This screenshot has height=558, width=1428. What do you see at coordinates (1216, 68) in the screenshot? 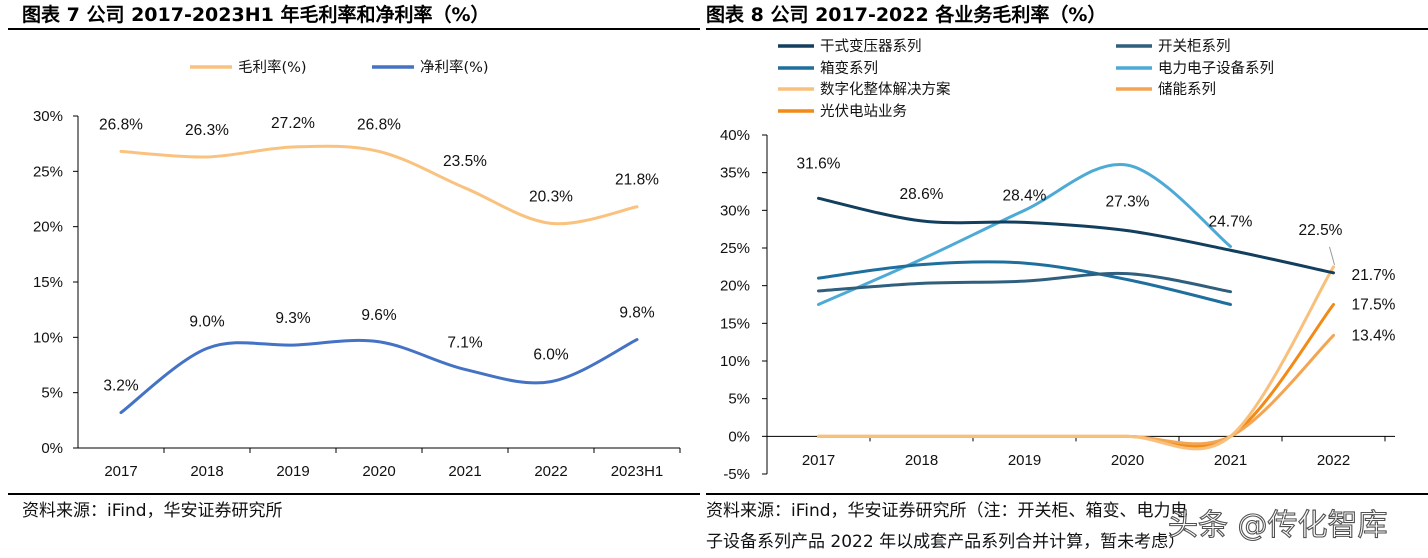
I see `legend-label: 电力电子设备系列` at bounding box center [1216, 68].